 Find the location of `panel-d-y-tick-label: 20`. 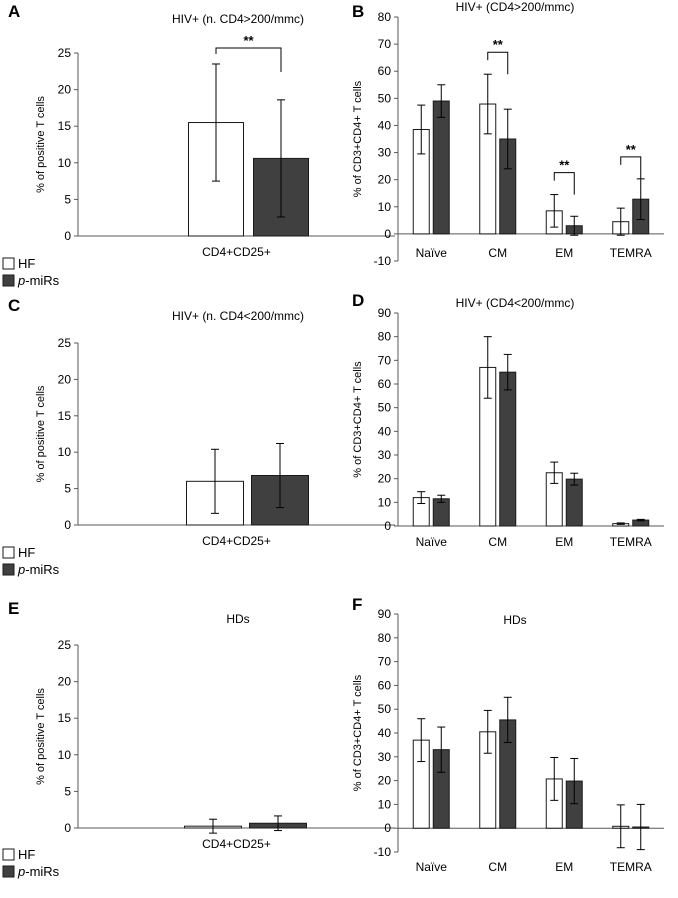

panel-d-y-tick-label: 20 is located at coordinates (385, 479).